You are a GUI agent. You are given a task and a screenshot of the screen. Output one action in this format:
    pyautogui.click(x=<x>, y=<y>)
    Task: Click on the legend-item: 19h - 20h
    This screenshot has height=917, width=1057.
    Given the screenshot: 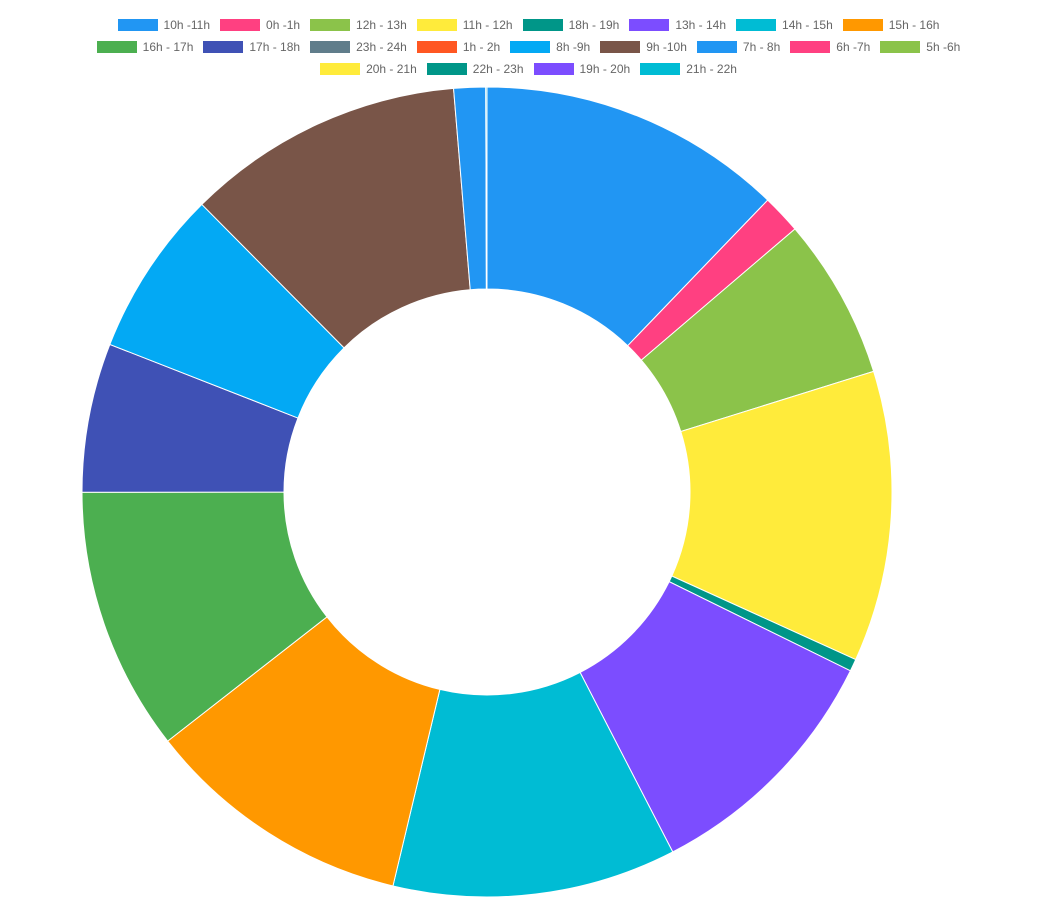 What is the action you would take?
    pyautogui.click(x=582, y=69)
    